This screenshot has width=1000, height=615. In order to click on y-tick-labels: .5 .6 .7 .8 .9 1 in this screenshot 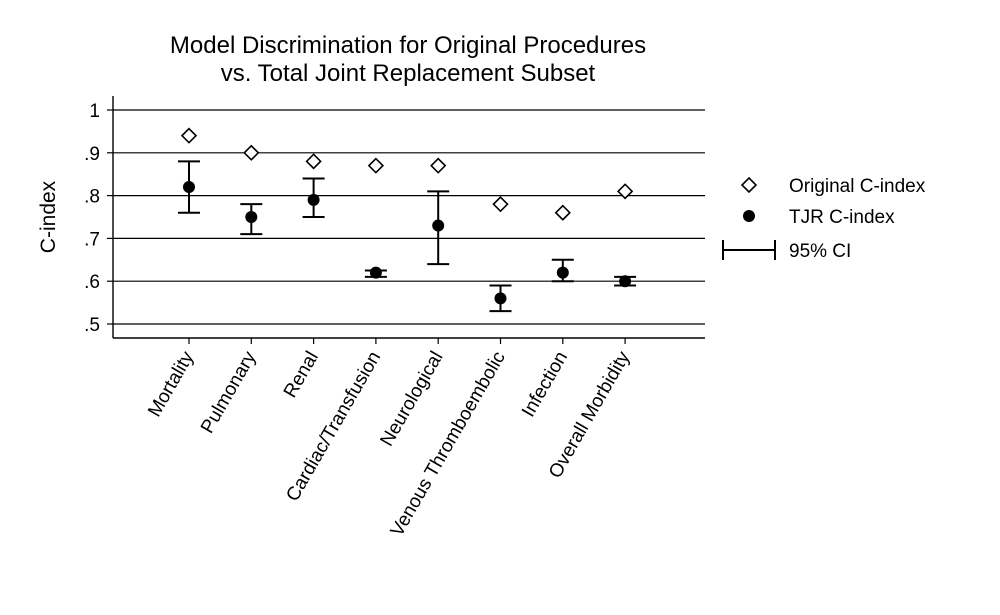, I will do `click(92, 218)`.